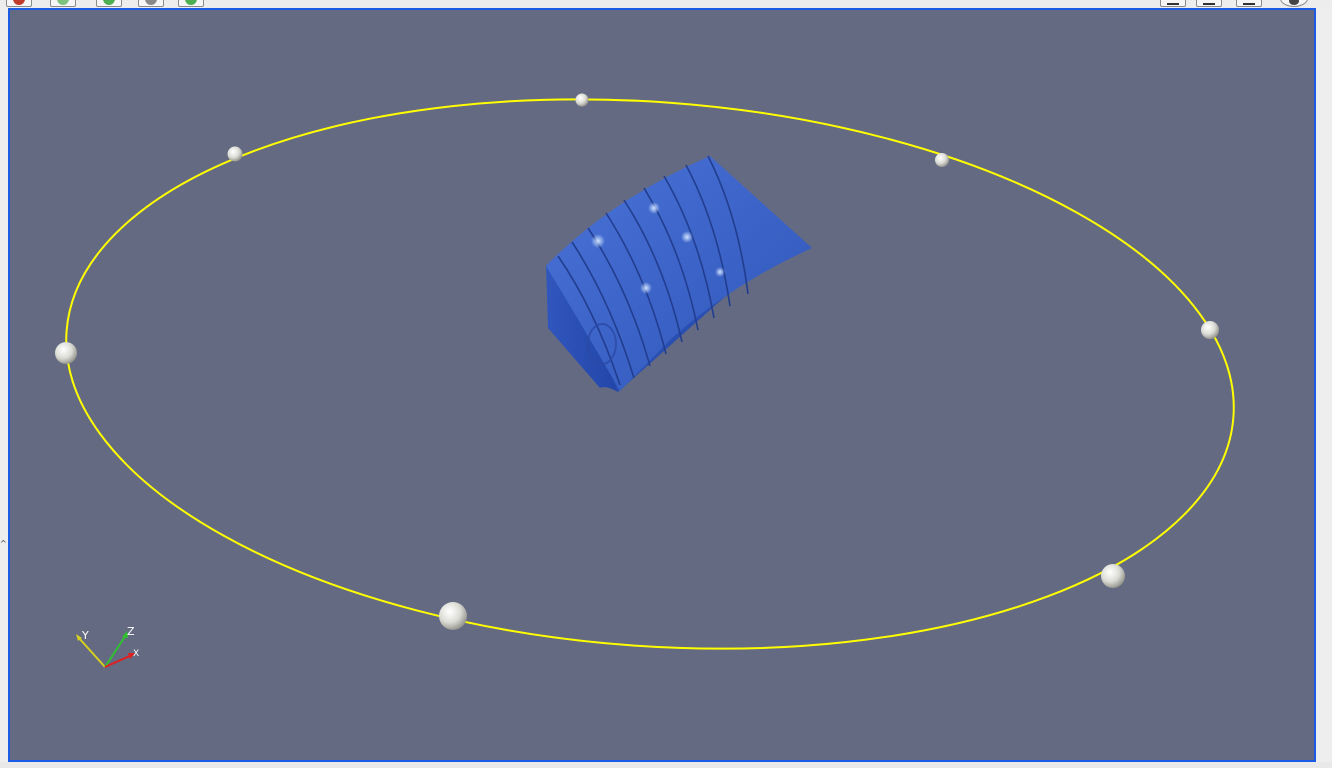  I want to click on view-bottom-frame, so click(666, 765).